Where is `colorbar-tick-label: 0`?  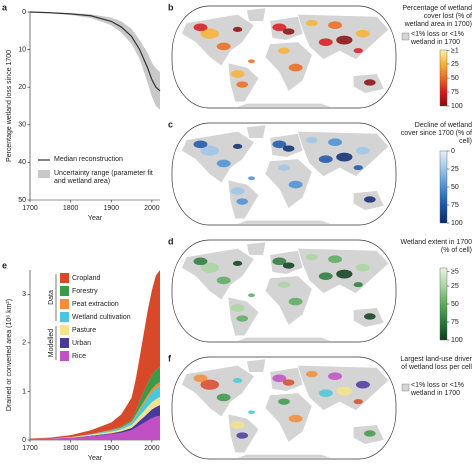 colorbar-tick-label: 0 is located at coordinates (453, 151).